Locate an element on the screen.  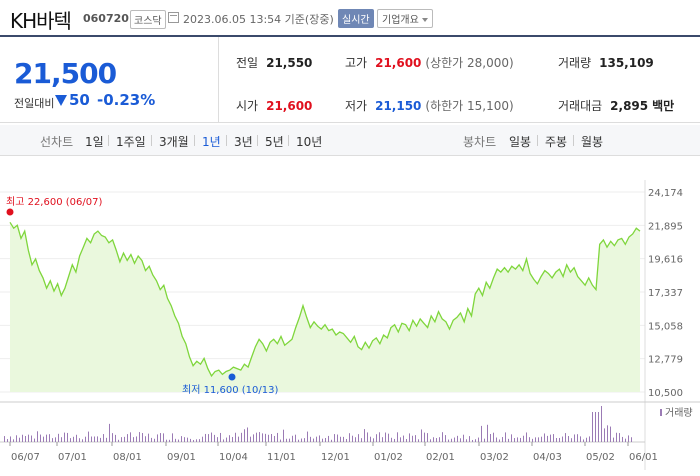
stat-volume: 거래량 135,109 is located at coordinates (606, 63).